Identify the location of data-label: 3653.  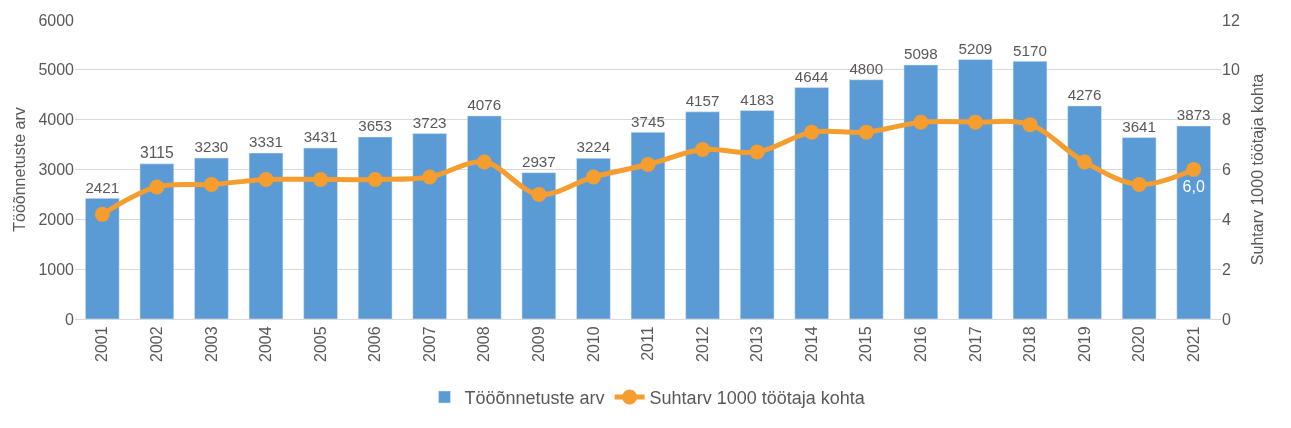
(375, 126).